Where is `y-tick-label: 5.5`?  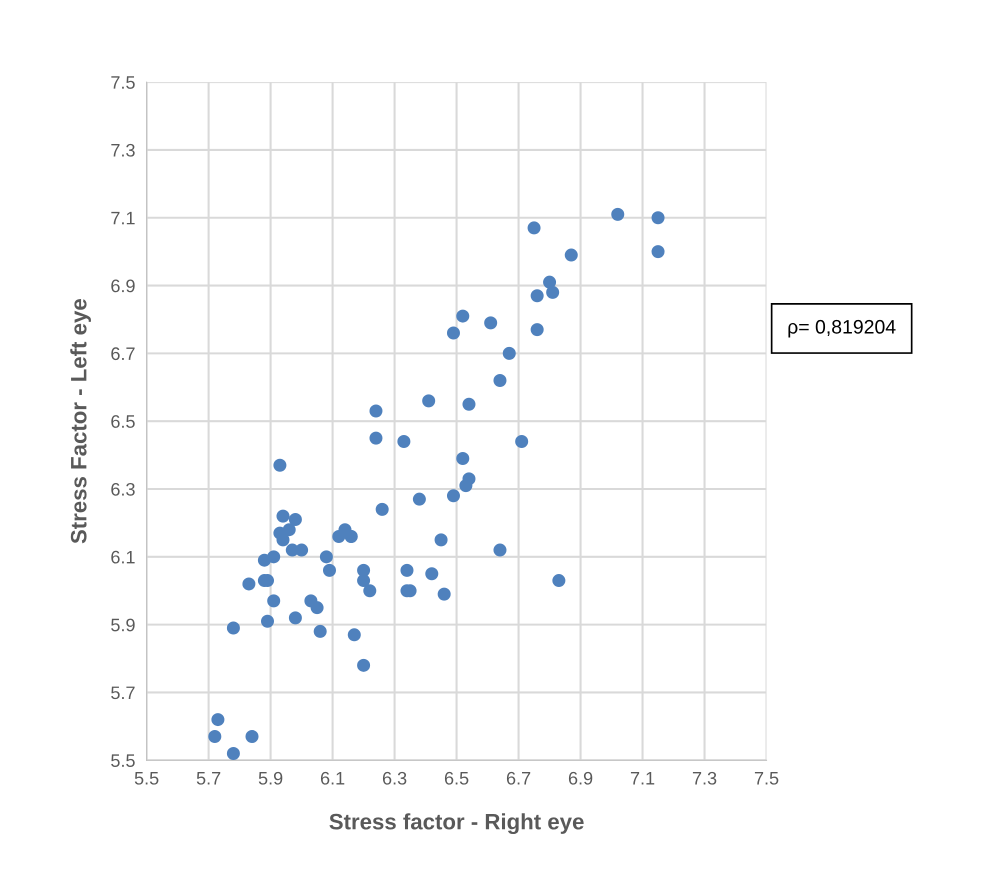 y-tick-label: 5.5 is located at coordinates (123, 760).